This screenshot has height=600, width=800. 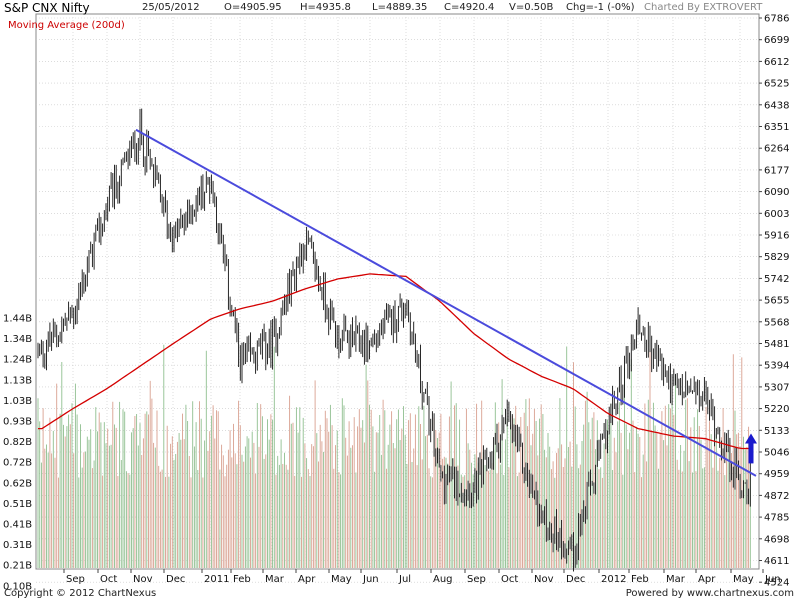 I want to click on price-tick-label: 5133, so click(x=776, y=431).